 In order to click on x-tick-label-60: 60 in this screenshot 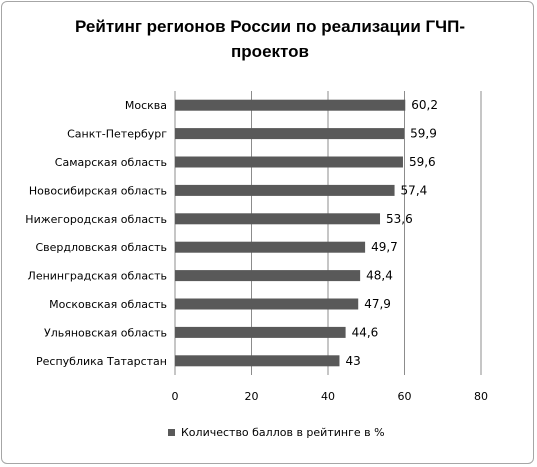, I will do `click(405, 396)`.